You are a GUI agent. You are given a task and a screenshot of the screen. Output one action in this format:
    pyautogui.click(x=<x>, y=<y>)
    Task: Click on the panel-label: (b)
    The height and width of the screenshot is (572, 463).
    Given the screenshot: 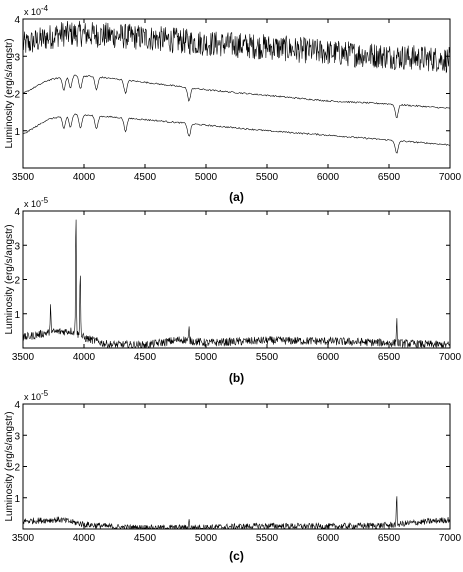 What is the action you would take?
    pyautogui.click(x=236, y=378)
    